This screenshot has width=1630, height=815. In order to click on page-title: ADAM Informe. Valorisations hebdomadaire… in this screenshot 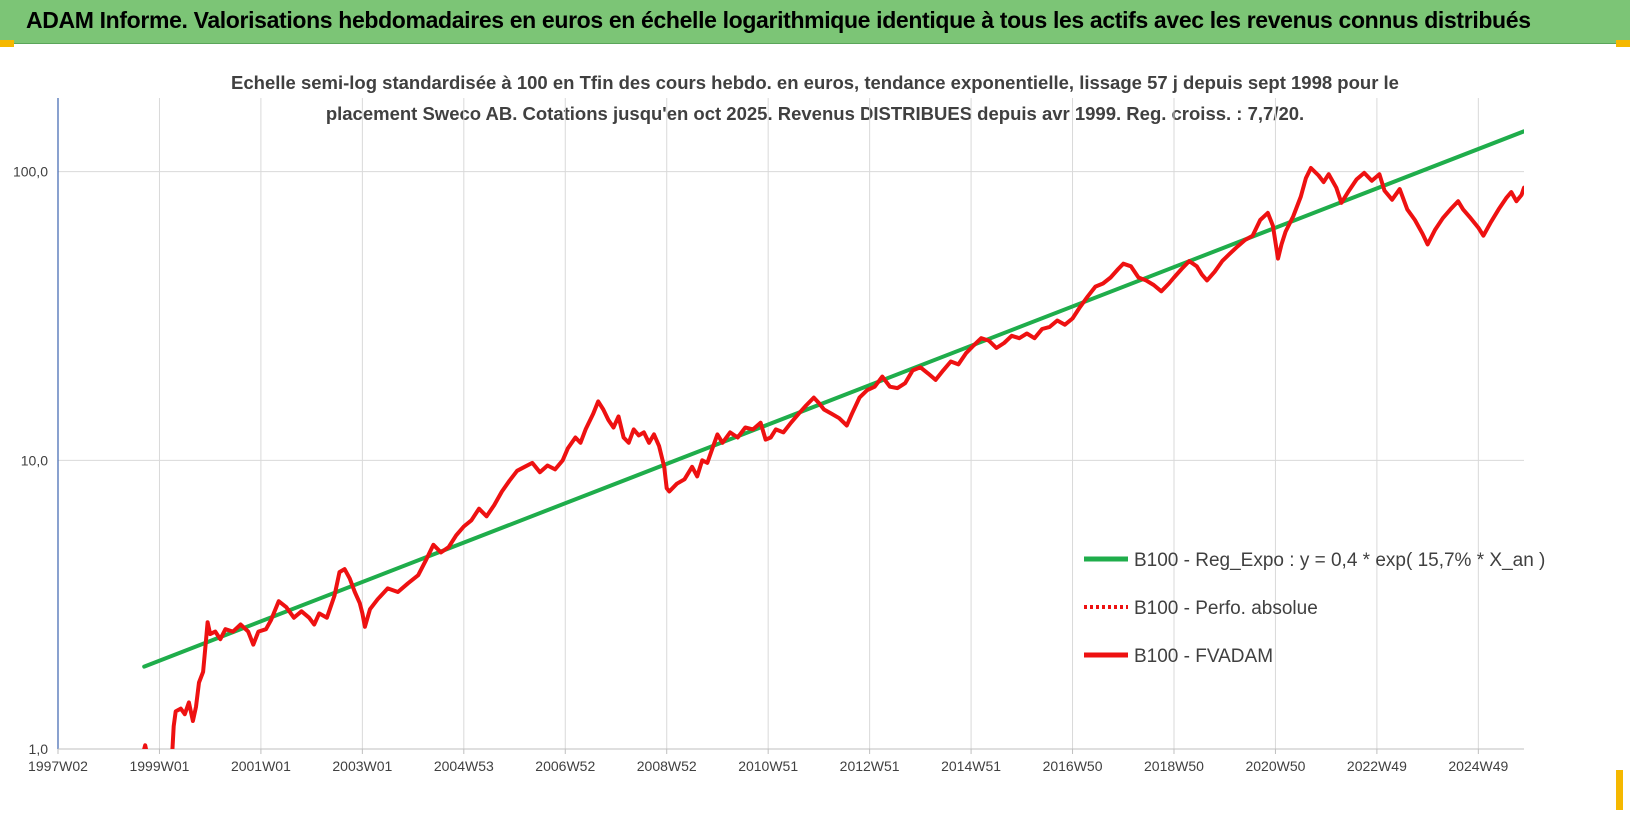, I will do `click(778, 20)`.